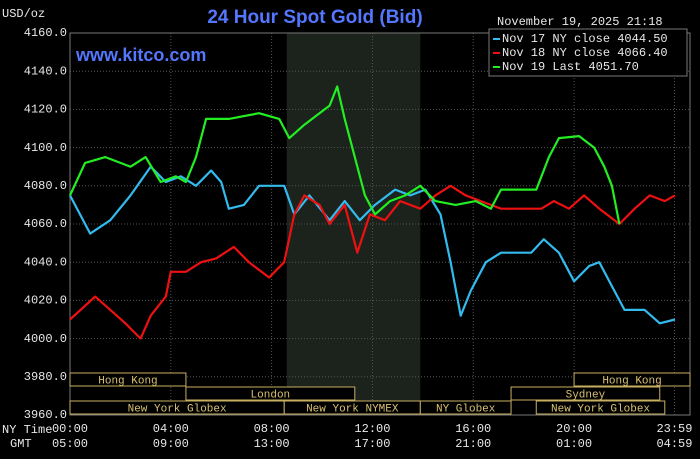  Describe the element at coordinates (27, 430) in the screenshot. I see `x-axis-label: NY Time` at that location.